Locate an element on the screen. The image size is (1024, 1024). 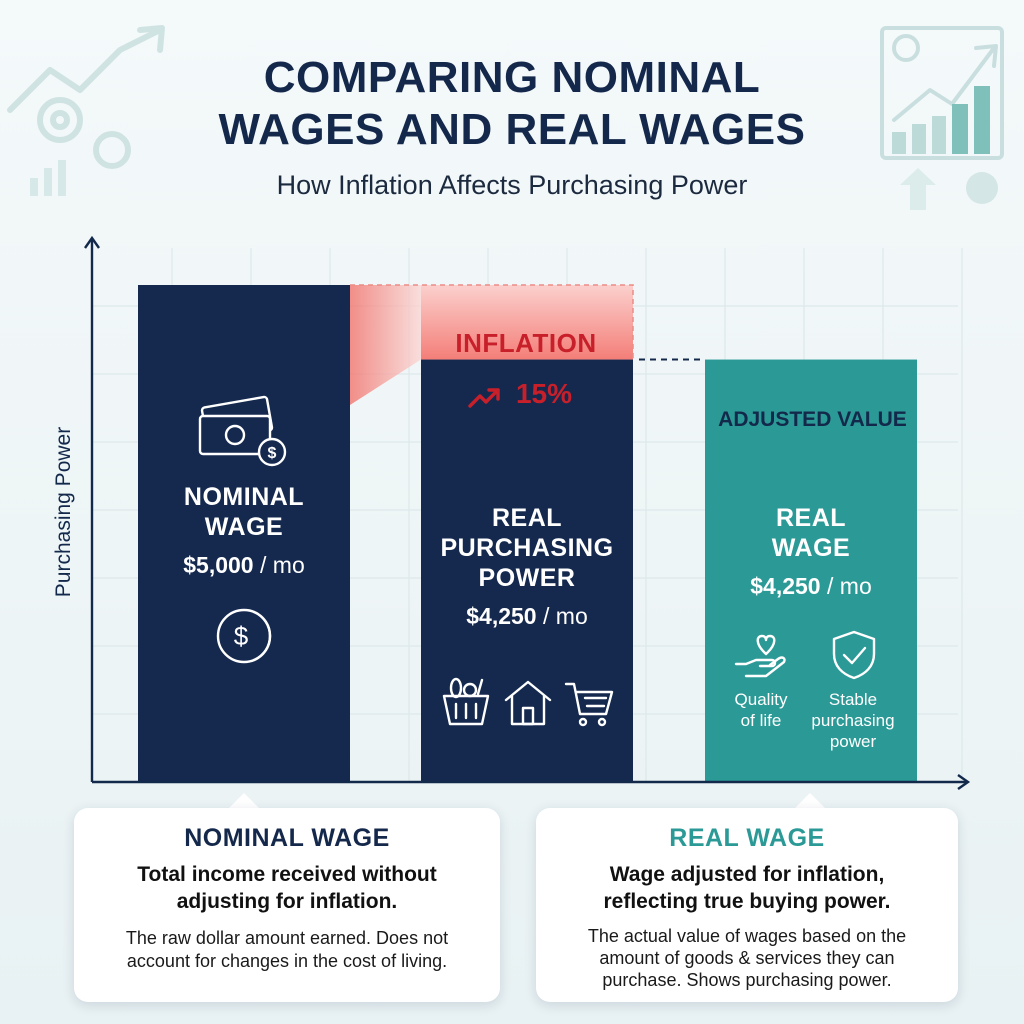
trend-up-arrow-icon is located at coordinates (484, 398).